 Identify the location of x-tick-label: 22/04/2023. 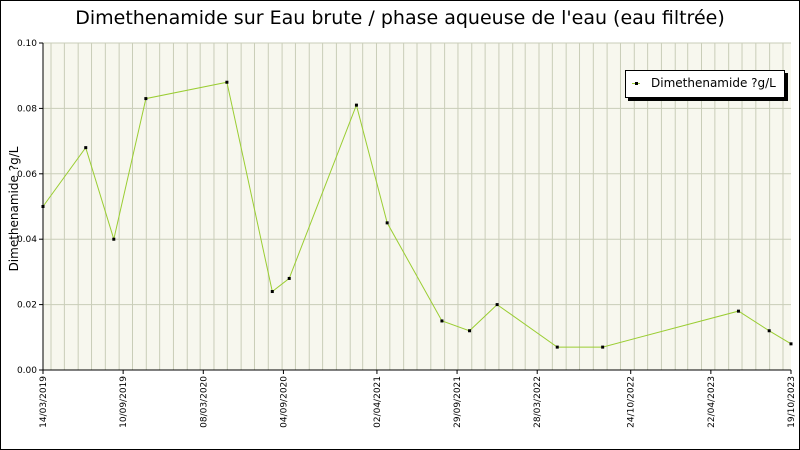
(712, 402).